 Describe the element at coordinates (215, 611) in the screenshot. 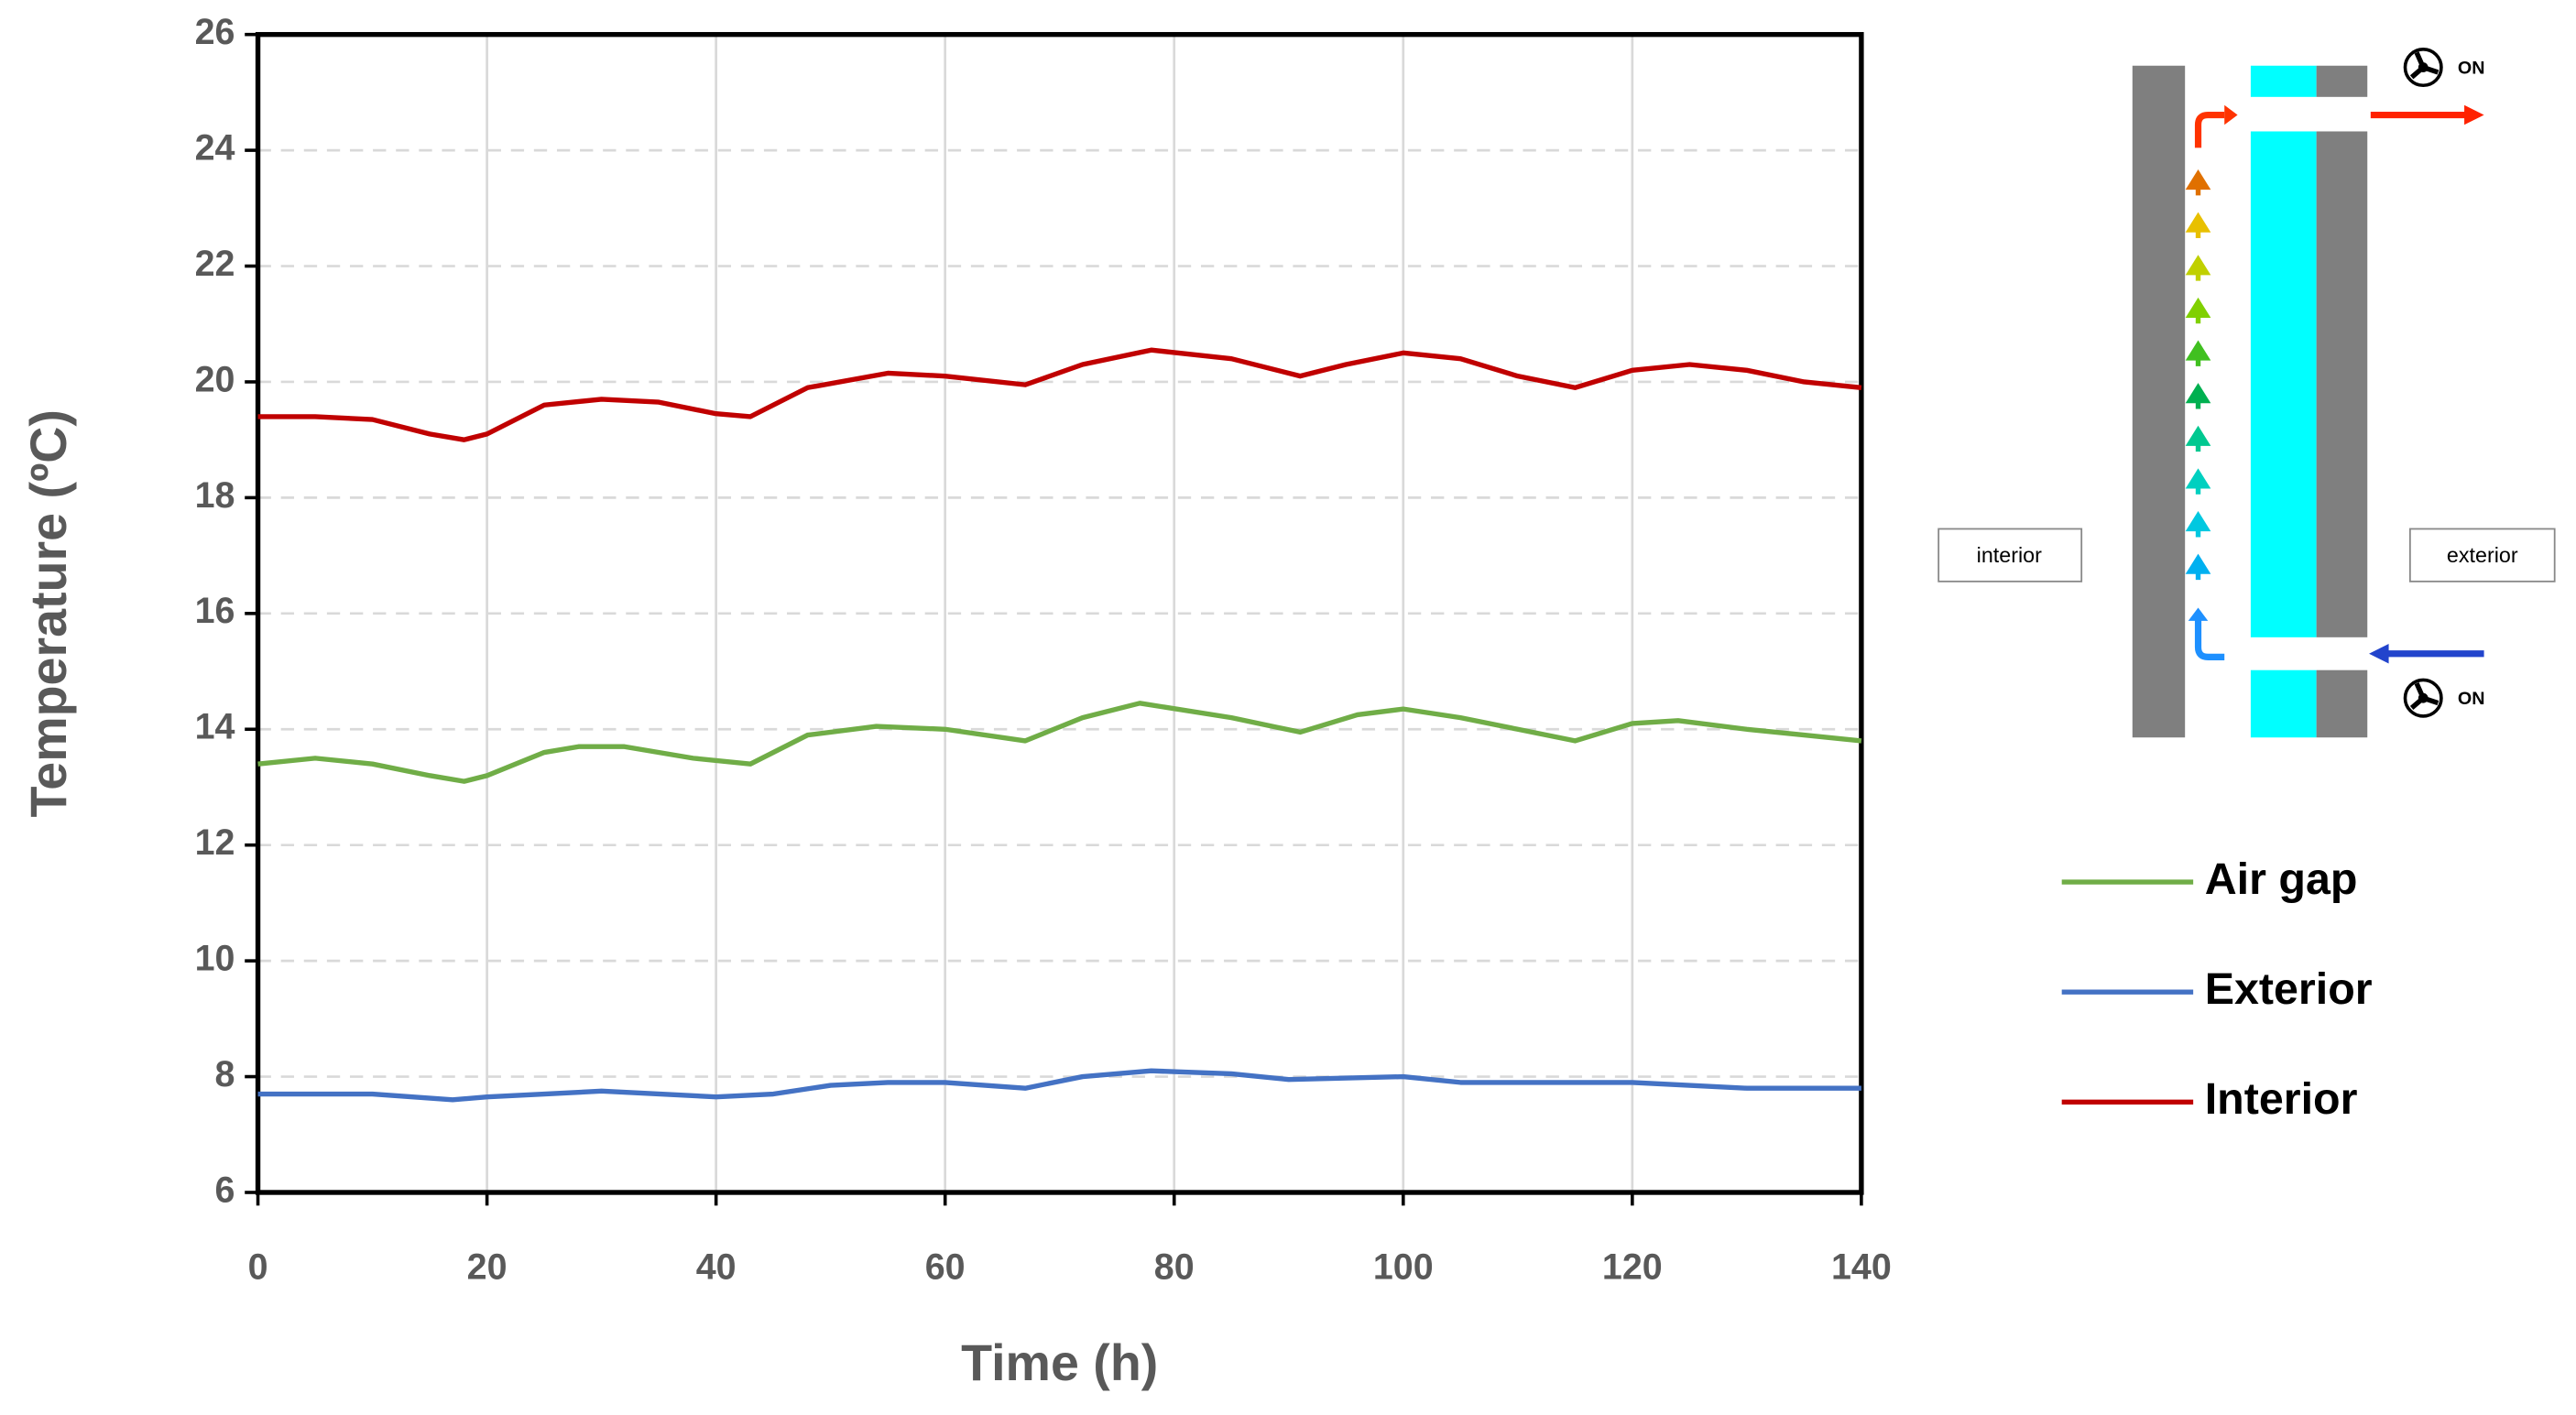

I see `y-tick-label: 16` at that location.